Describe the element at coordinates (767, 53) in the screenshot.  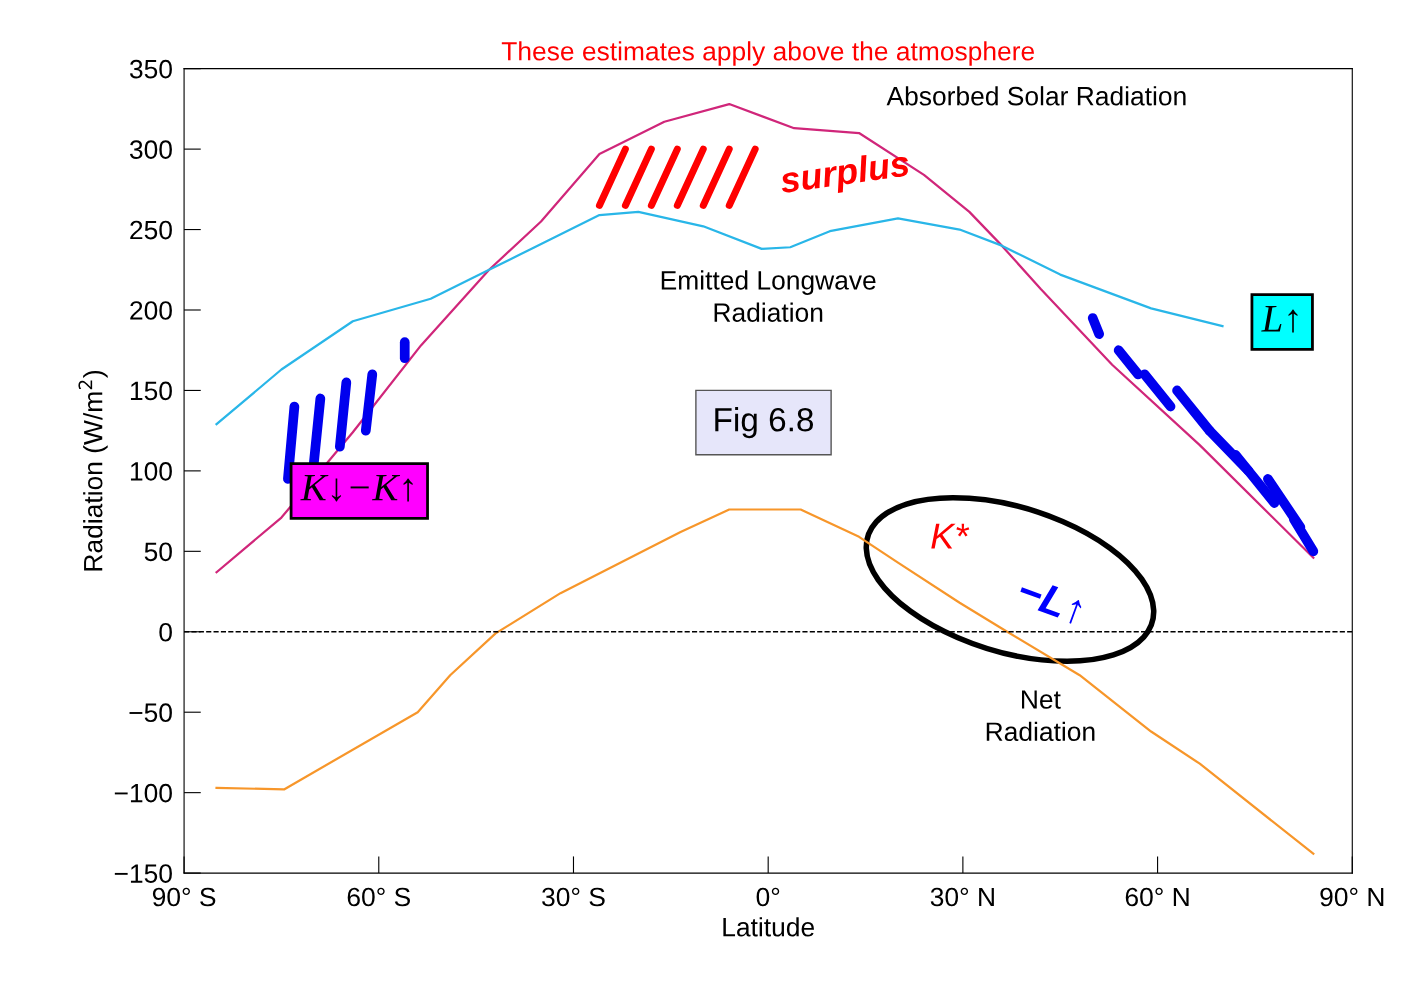
I see `chart-title: These estimates apply above the atmosphere` at that location.